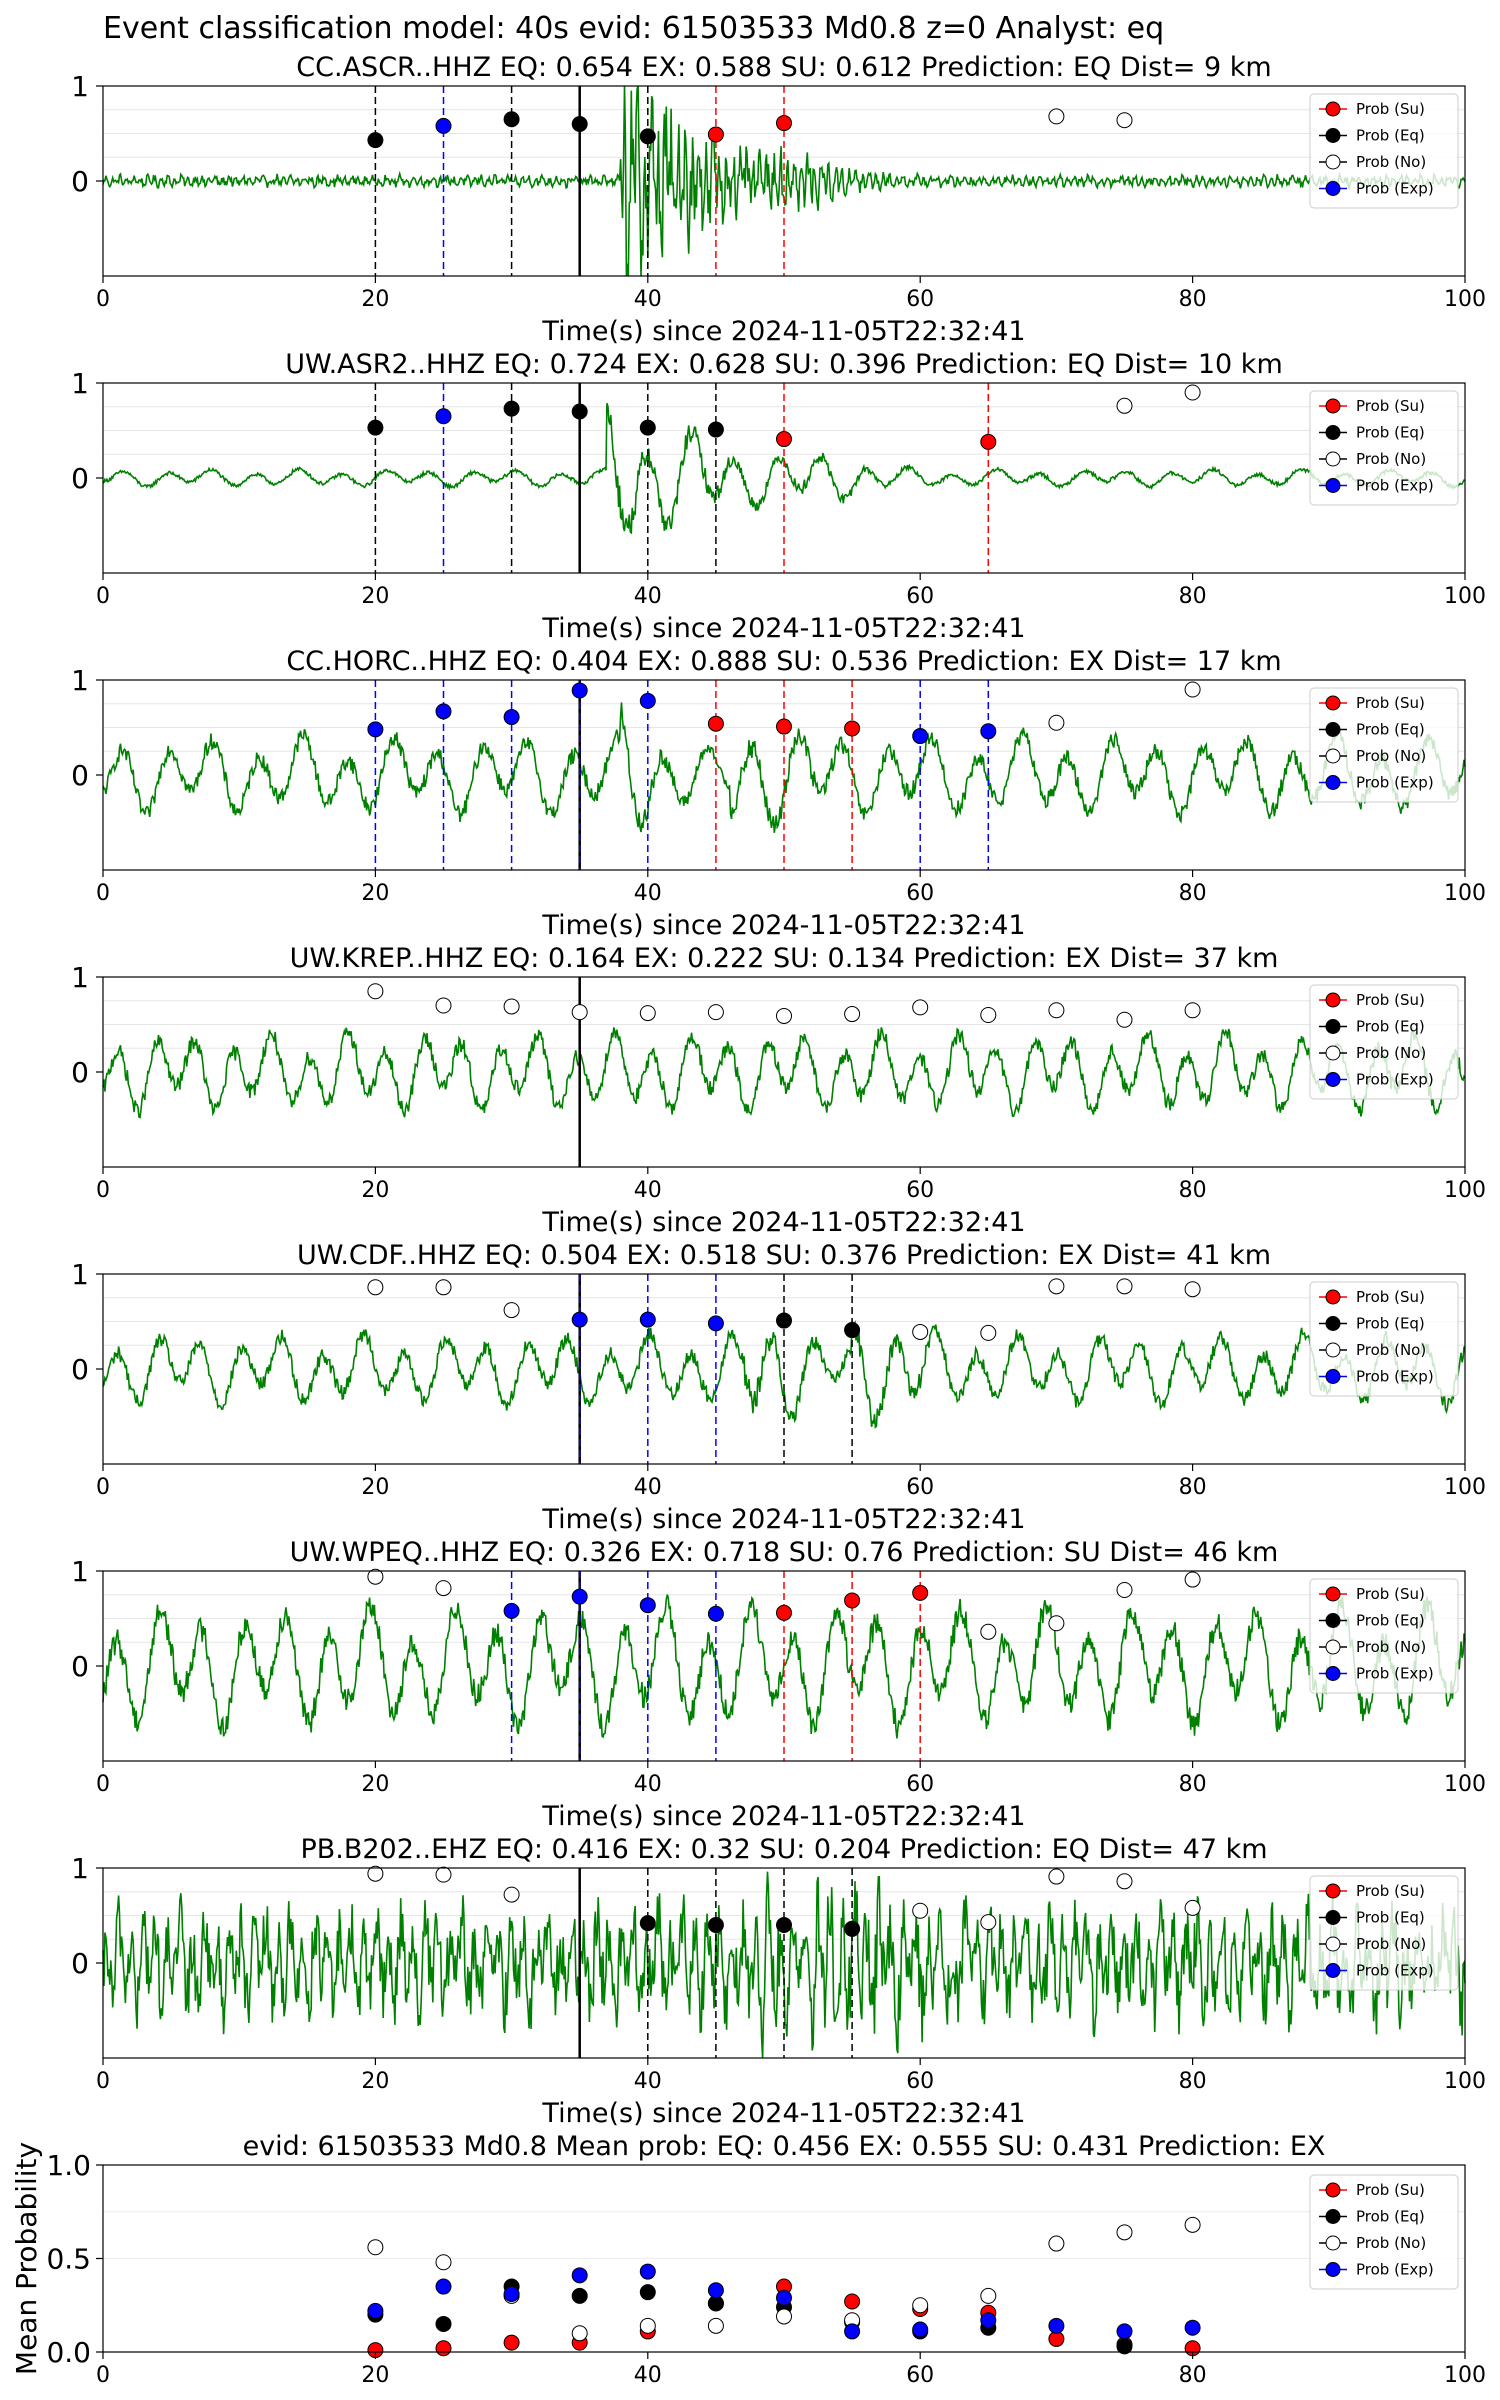 The image size is (1500, 2400). What do you see at coordinates (1395, 1377) in the screenshot?
I see `panel-4-legend-label-3: Prob (Exp)` at bounding box center [1395, 1377].